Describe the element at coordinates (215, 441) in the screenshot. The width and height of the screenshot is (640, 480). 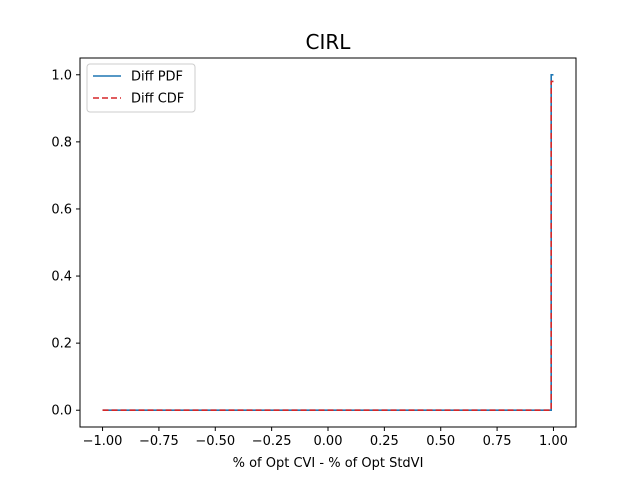
I see `x-tick-label: −0.50` at that location.